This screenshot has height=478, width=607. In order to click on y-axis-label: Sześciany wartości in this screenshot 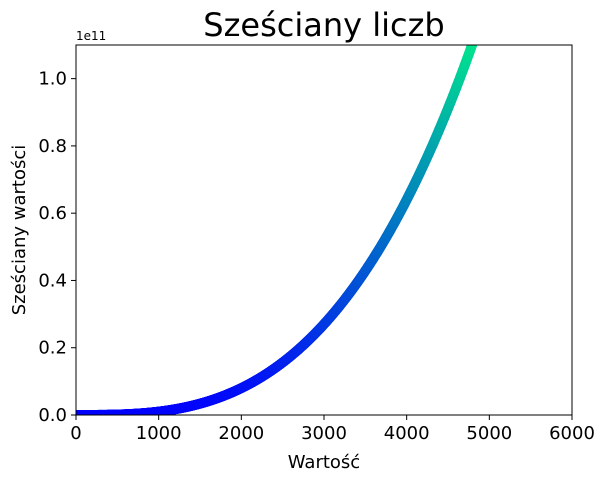, I will do `click(19, 230)`.